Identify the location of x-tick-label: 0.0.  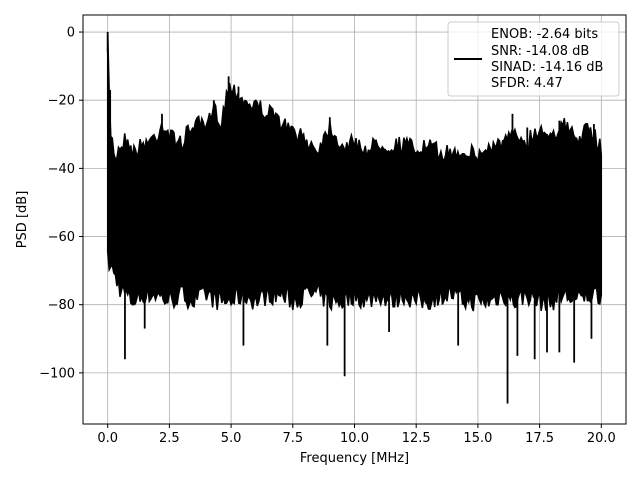
(107, 438).